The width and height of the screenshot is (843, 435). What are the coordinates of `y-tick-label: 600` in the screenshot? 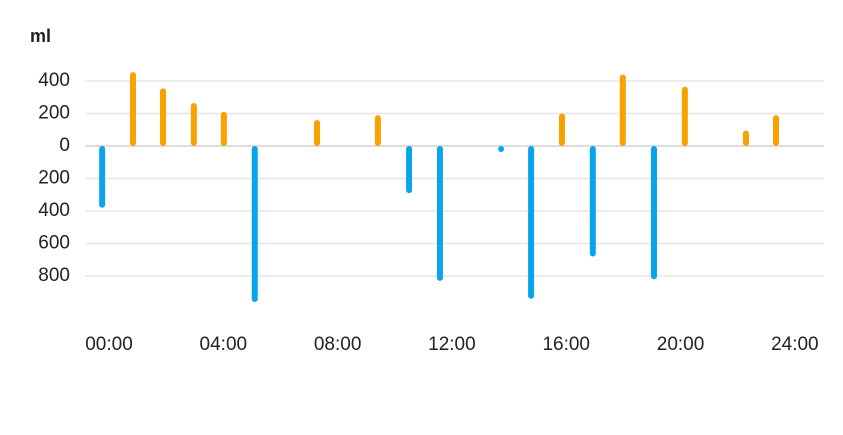 It's located at (54, 243).